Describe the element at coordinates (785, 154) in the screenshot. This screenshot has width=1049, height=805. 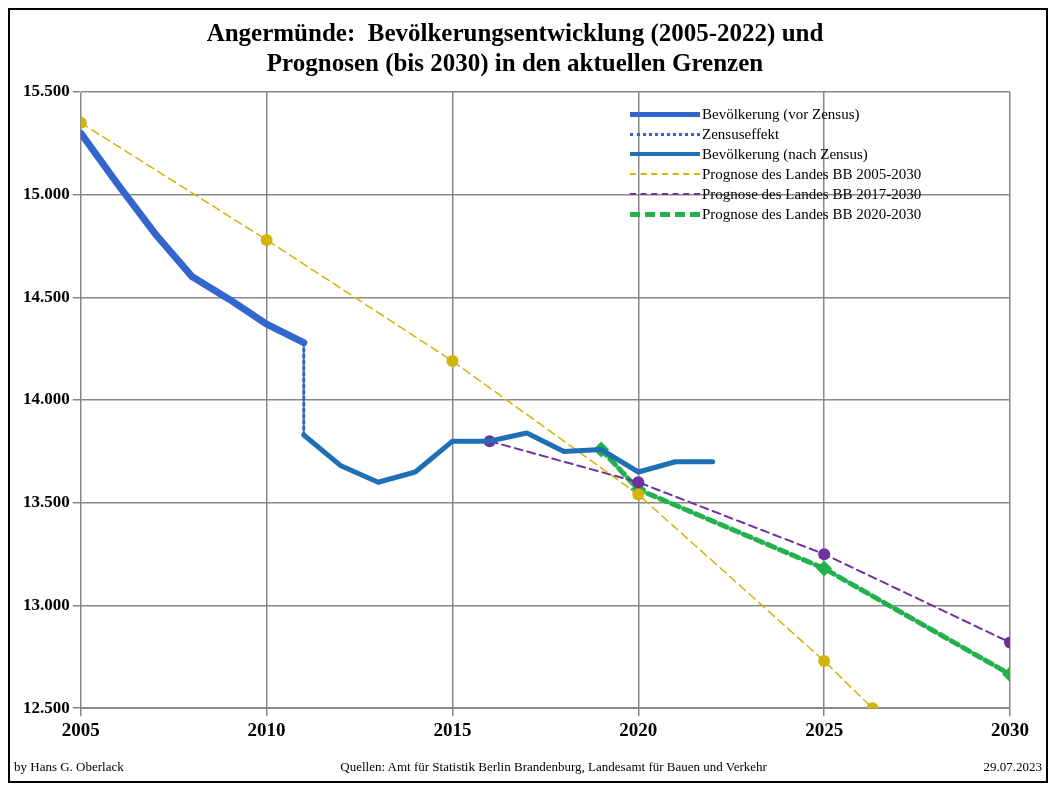
I see `legend-label: Bevölkerung (nach Zensus)` at that location.